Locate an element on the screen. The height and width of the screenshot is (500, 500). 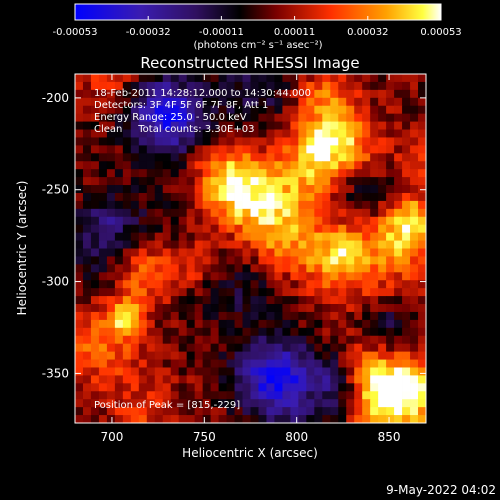
colorbar-tick-label: 0.00032 is located at coordinates (367, 32).